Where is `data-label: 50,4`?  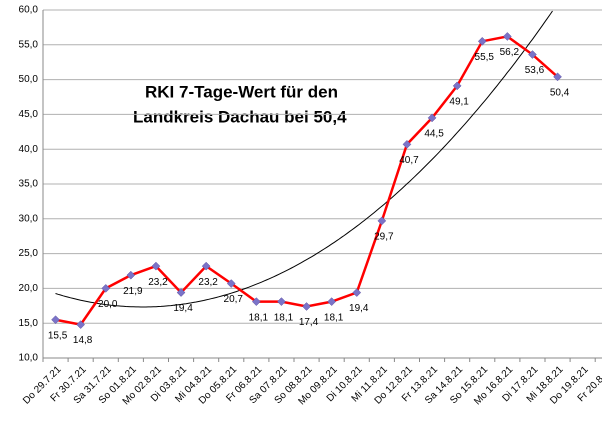
data-label: 50,4 is located at coordinates (560, 92).